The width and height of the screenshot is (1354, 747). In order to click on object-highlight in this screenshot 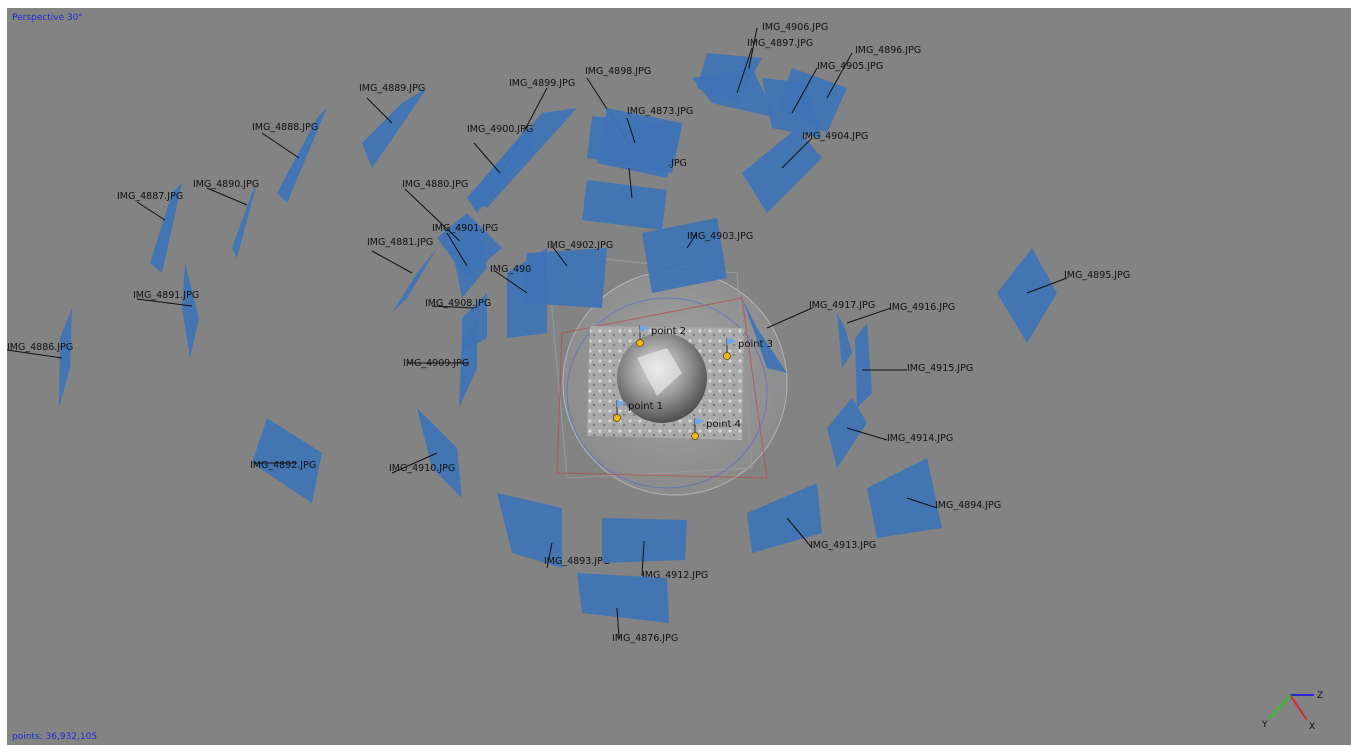, I will do `click(659, 372)`.